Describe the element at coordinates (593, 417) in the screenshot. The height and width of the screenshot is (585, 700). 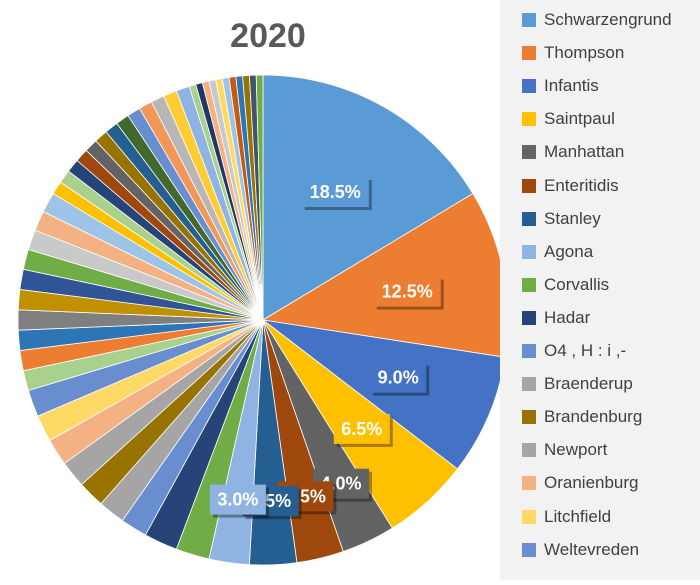
I see `legend-label: Brandenburg` at that location.